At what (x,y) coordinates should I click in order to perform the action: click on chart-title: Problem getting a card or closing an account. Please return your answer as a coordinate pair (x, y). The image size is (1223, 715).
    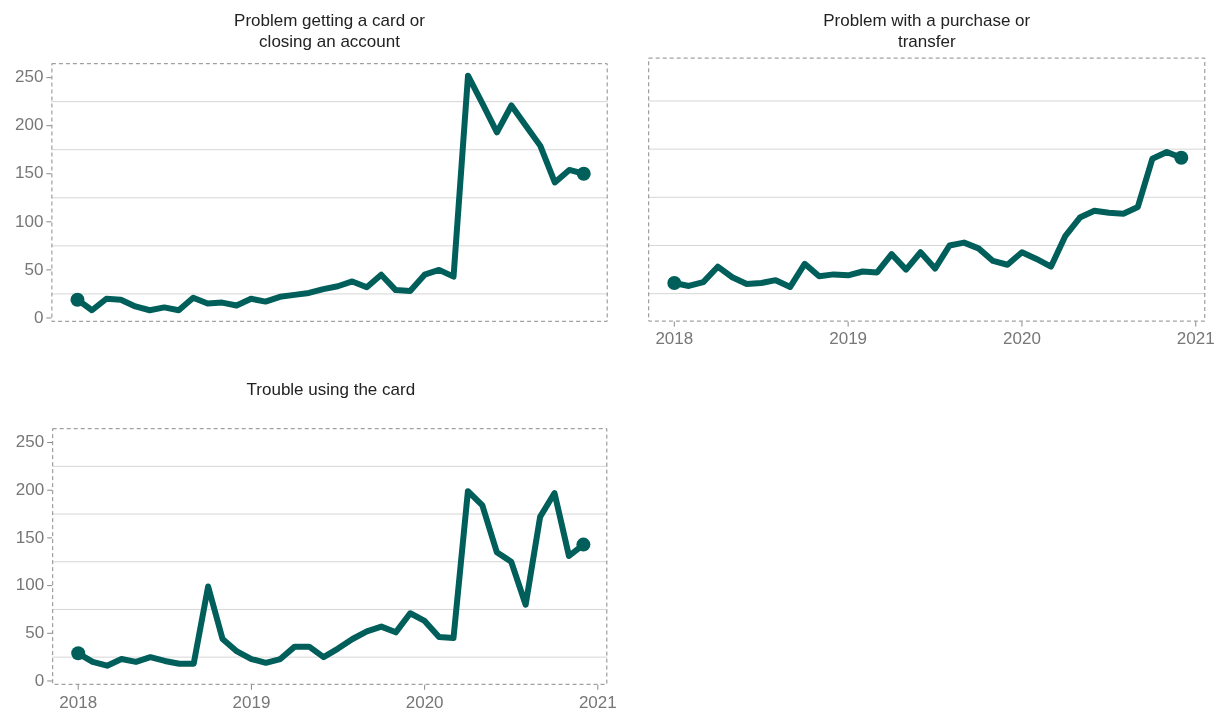
    Looking at the image, I should click on (329, 31).